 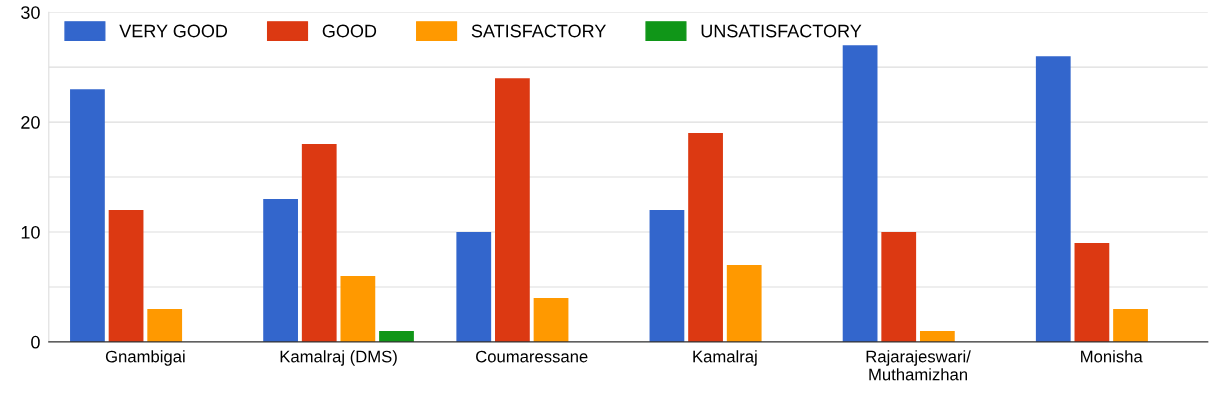 What do you see at coordinates (338, 358) in the screenshot?
I see `x-tick-label: Kamalraj (DMS)` at bounding box center [338, 358].